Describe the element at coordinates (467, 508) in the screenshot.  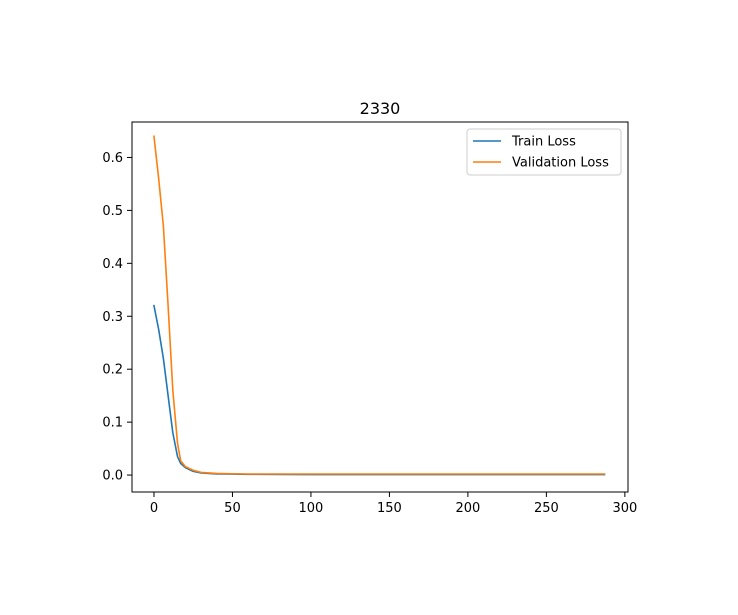
I see `x-tick-label: 200` at that location.